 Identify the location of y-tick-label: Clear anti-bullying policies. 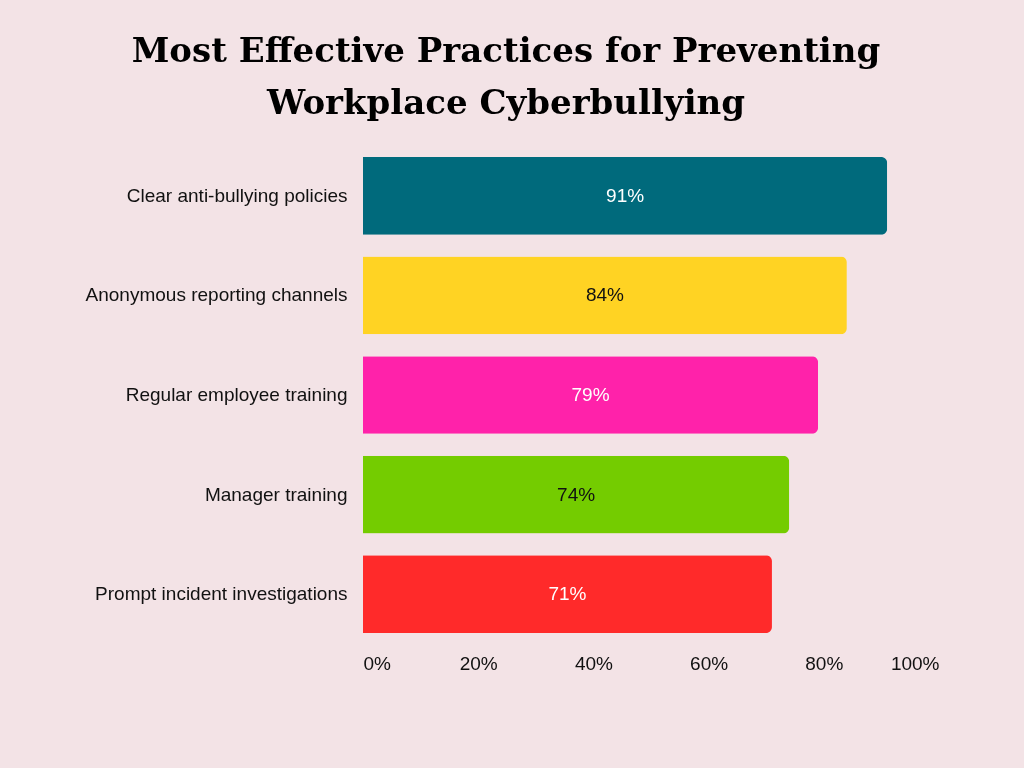
(237, 195).